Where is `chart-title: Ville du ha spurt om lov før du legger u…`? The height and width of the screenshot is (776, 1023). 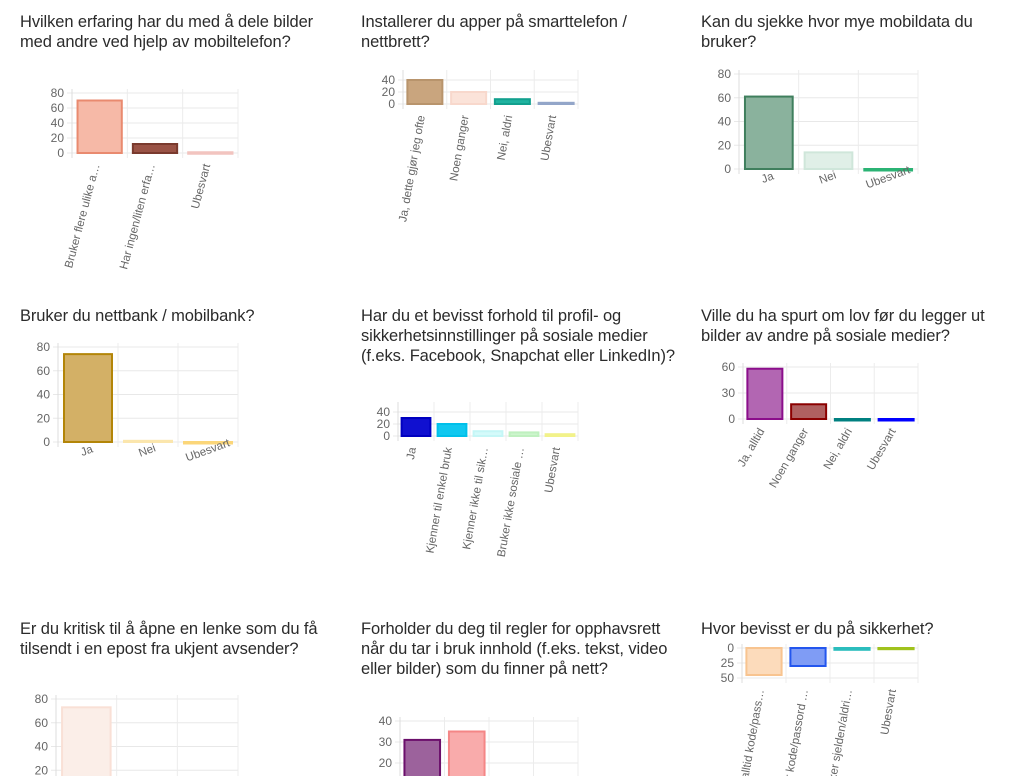 chart-title: Ville du ha spurt om lov før du legger u… is located at coordinates (843, 326).